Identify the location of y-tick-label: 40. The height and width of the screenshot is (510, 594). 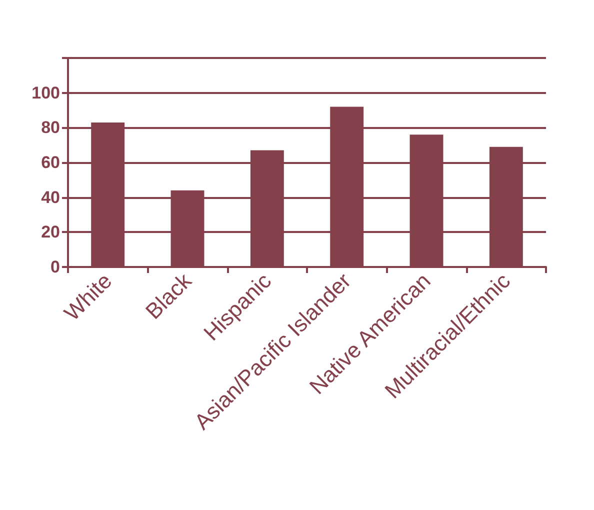
(50, 197).